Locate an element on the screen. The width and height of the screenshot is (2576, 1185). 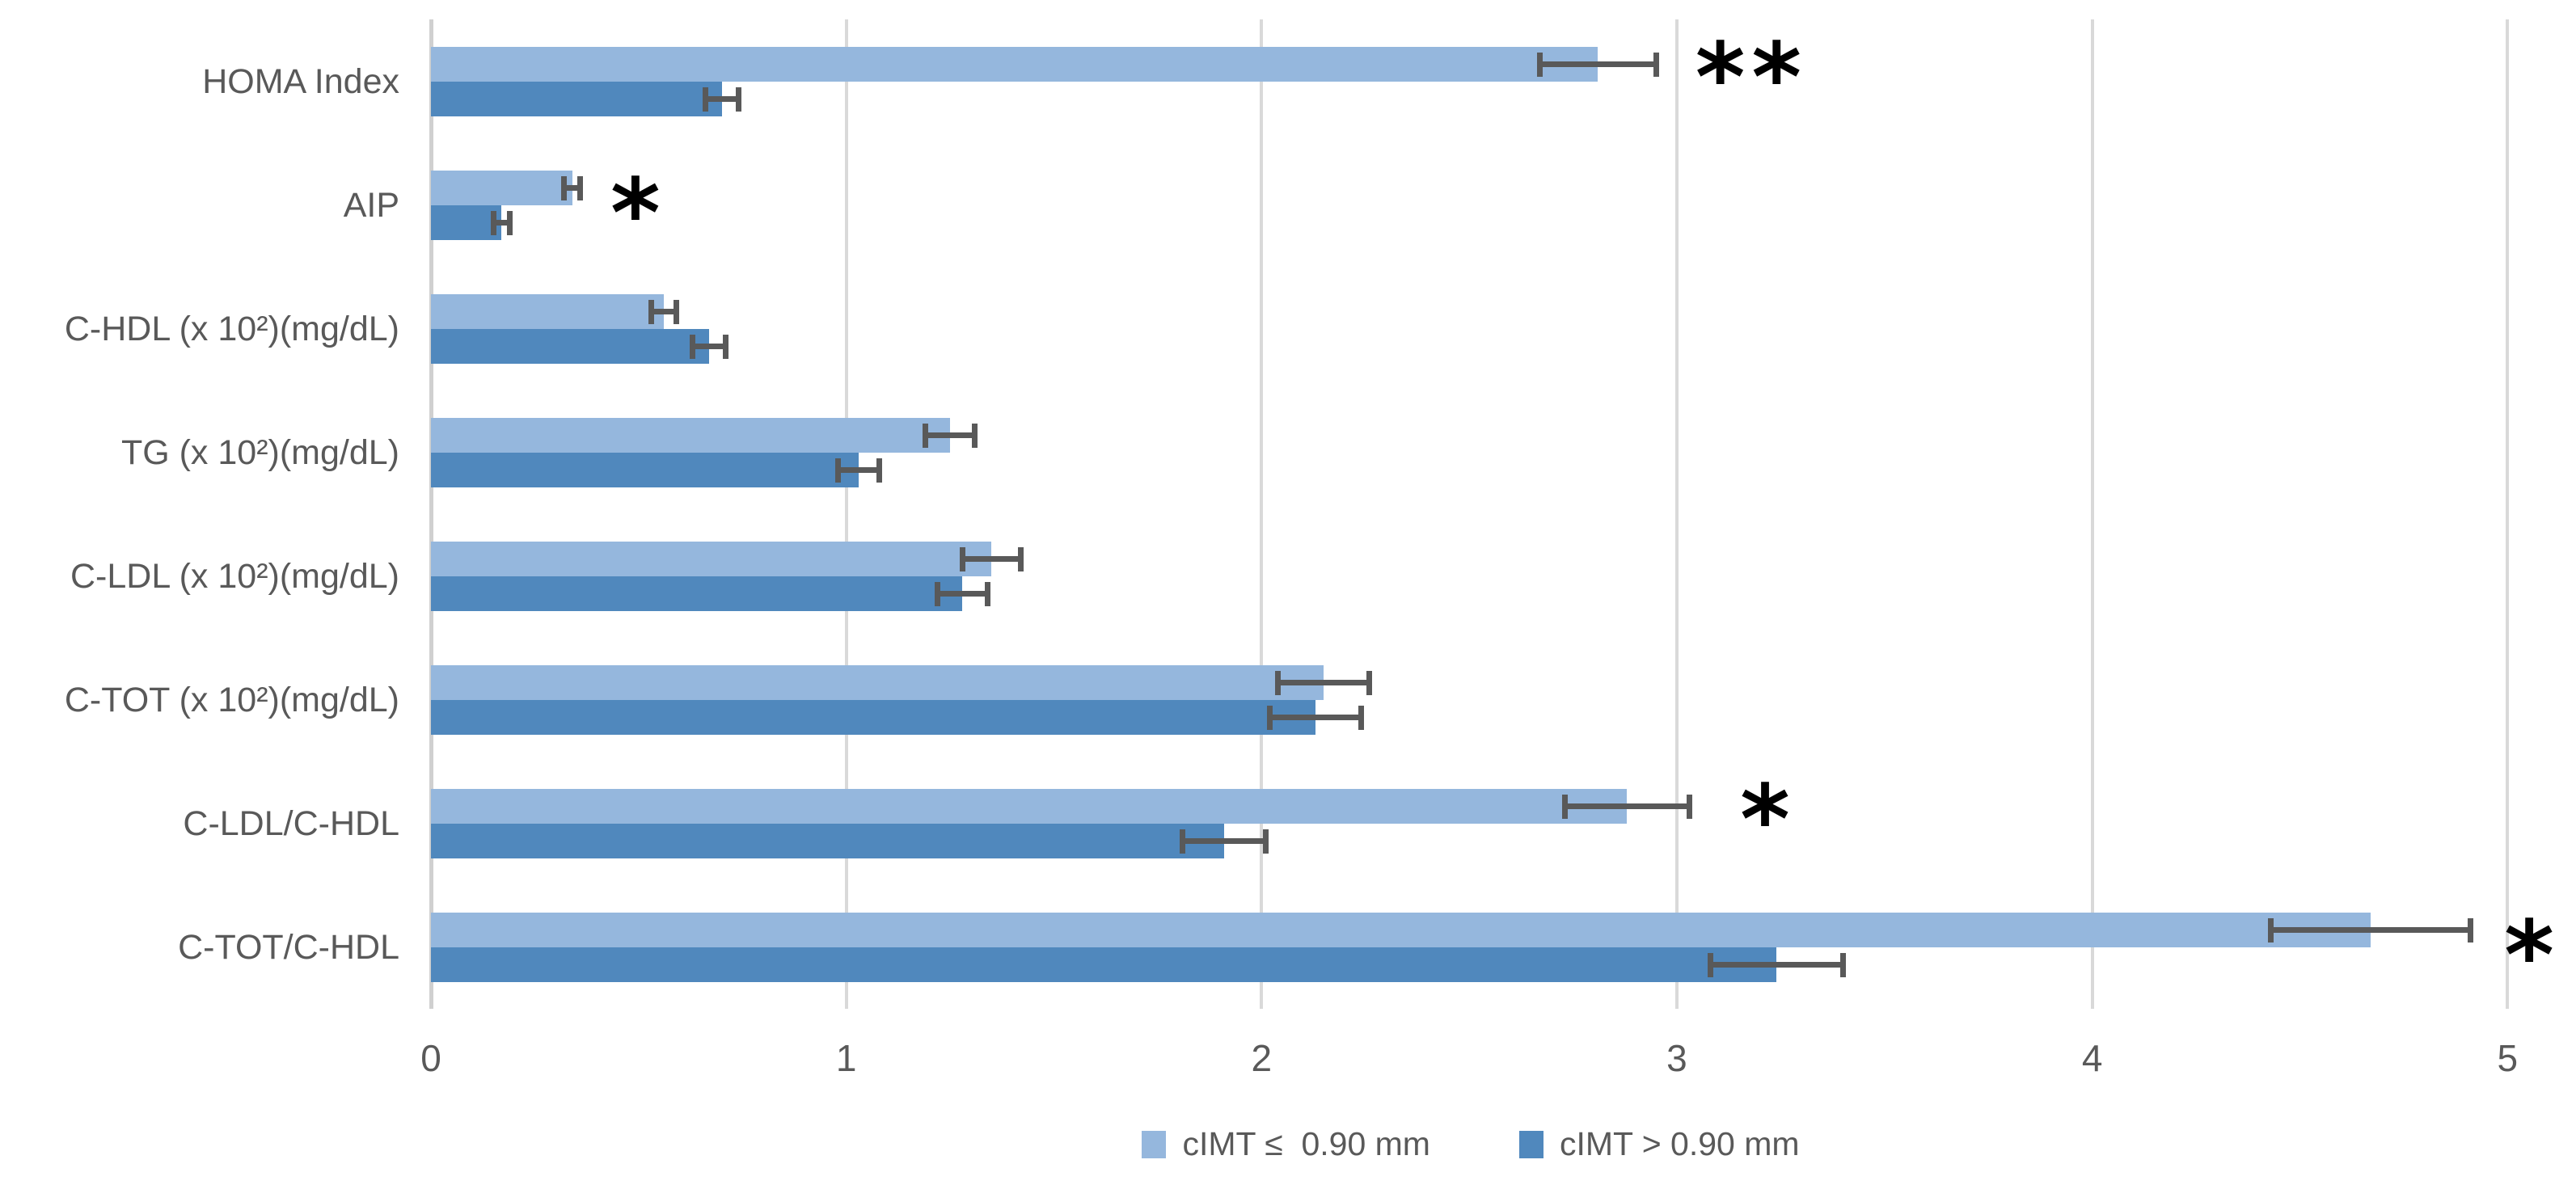
category-label: C-LDL (x 10²)(mg/dL) is located at coordinates (234, 576).